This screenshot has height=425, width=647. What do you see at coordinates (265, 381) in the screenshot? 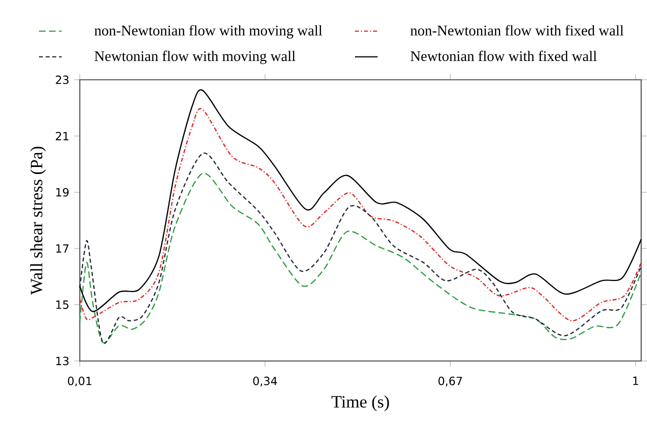
I see `x-tick-label: 0,34` at bounding box center [265, 381].